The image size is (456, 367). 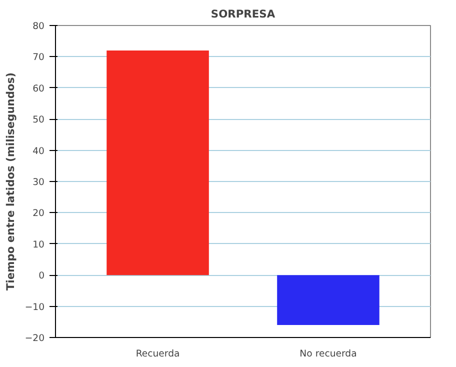 I want to click on x-tick-label: No recuerda, so click(x=328, y=354).